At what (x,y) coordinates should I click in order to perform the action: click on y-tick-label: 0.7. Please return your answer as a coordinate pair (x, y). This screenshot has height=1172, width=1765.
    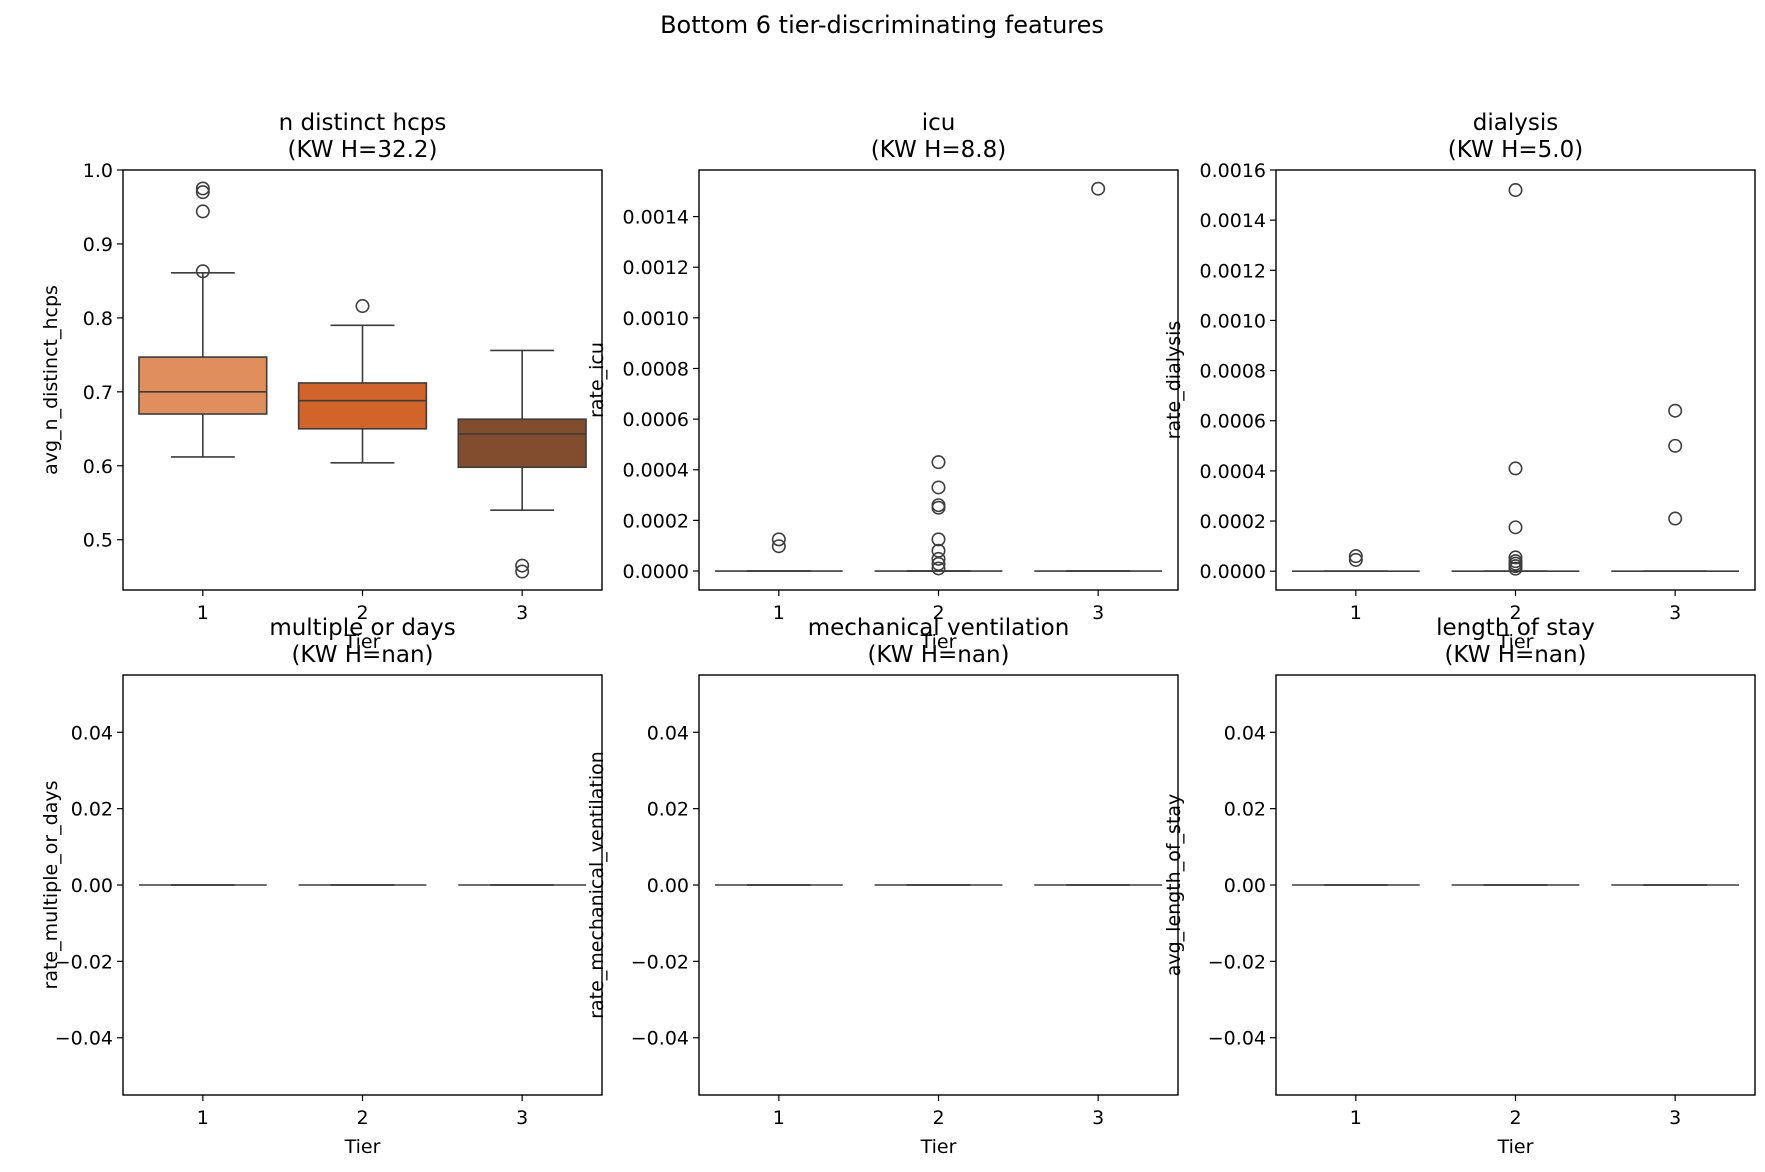
    Looking at the image, I should click on (98, 393).